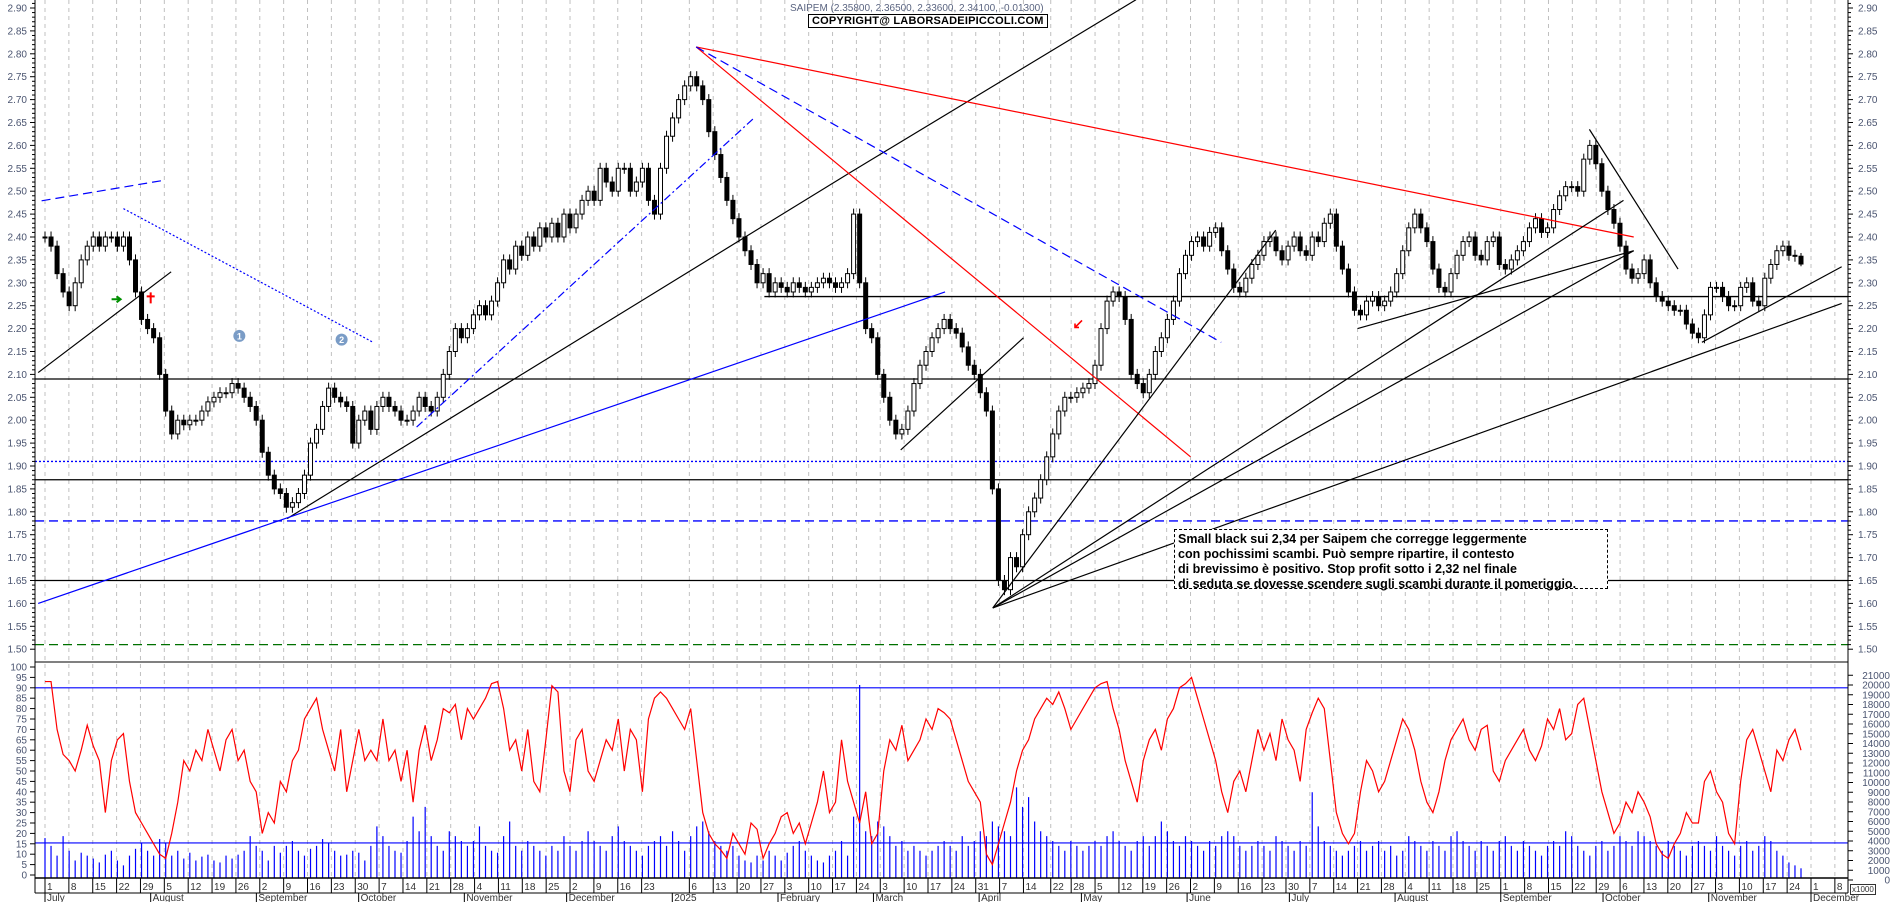  What do you see at coordinates (18, 31) in the screenshot?
I see `price-tick-label: 2.85` at bounding box center [18, 31].